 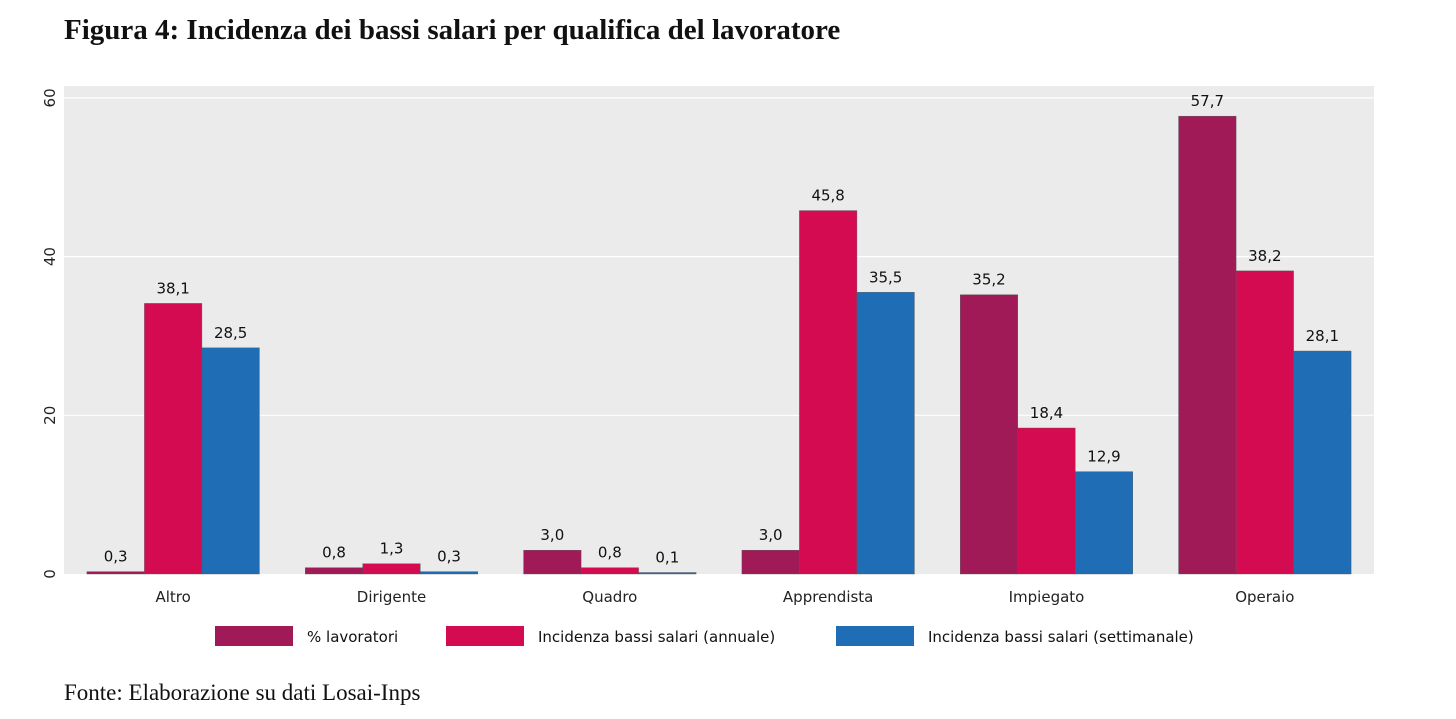 I want to click on data-label: 28,1, so click(x=1322, y=336).